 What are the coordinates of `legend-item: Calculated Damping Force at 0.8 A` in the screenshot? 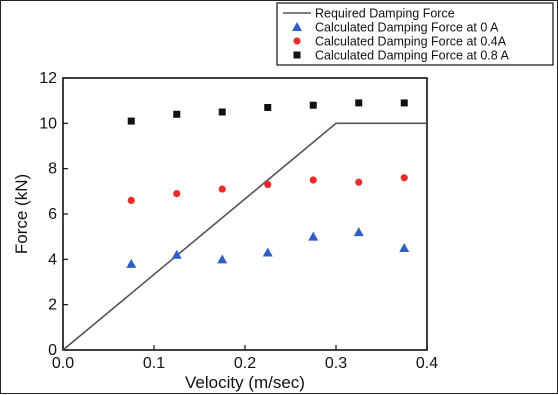 It's located at (401, 56).